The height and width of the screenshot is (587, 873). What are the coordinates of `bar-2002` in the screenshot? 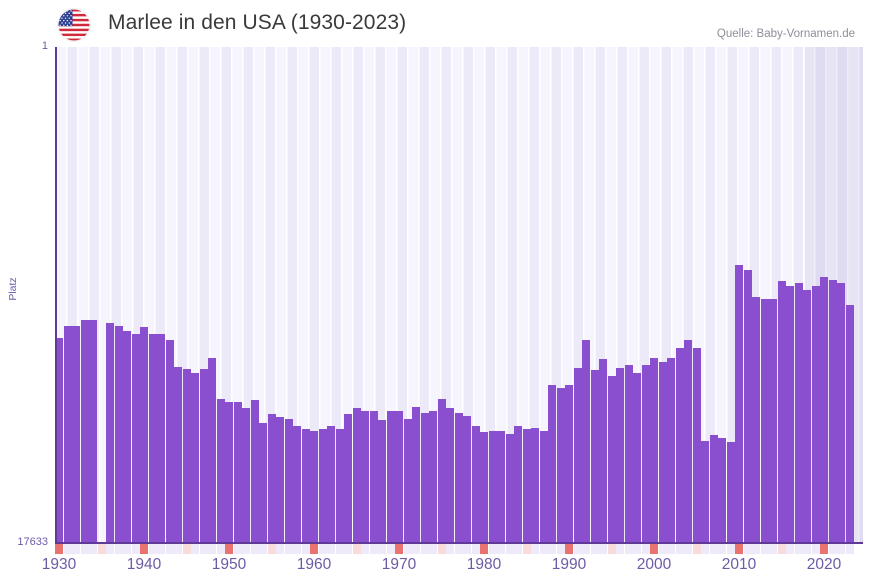 It's located at (671, 450).